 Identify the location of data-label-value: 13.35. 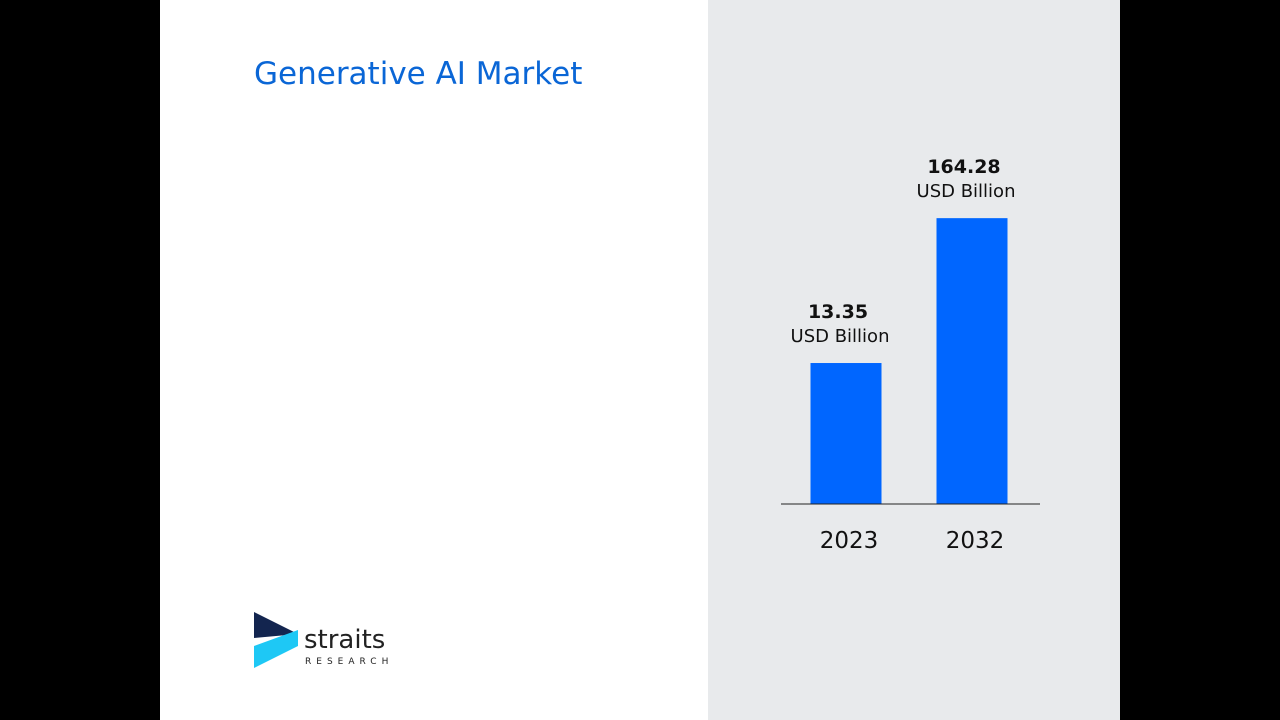
(838, 312).